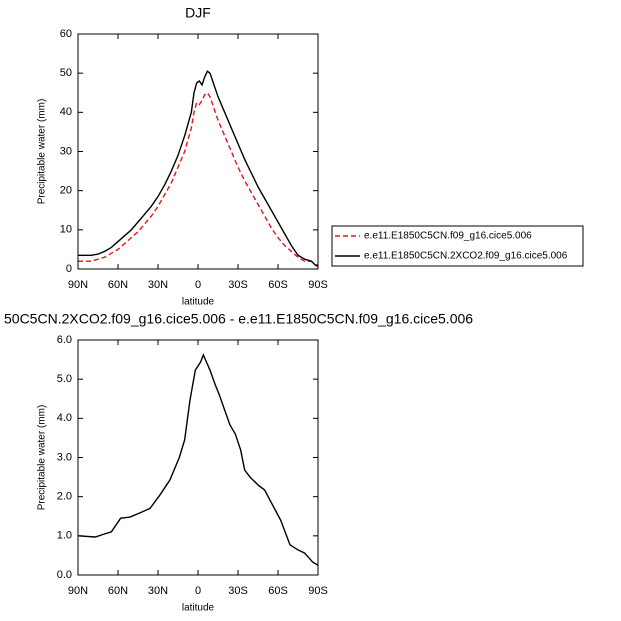 The image size is (621, 621). I want to click on legend-box, so click(457, 246).